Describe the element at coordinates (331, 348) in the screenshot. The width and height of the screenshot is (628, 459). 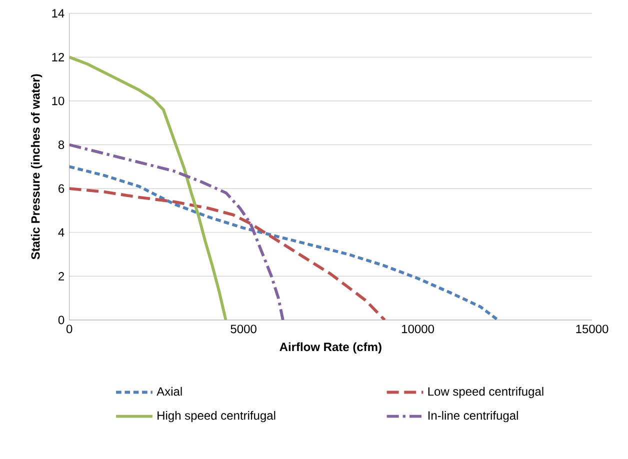
I see `x-axis-title: Airflow Rate (cfm)` at that location.